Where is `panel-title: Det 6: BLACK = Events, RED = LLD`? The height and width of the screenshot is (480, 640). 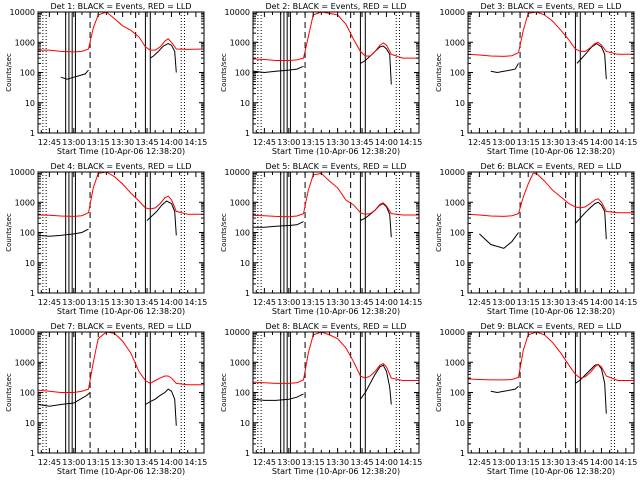
panel-title: Det 6: BLACK = Events, RED = LLD is located at coordinates (551, 166).